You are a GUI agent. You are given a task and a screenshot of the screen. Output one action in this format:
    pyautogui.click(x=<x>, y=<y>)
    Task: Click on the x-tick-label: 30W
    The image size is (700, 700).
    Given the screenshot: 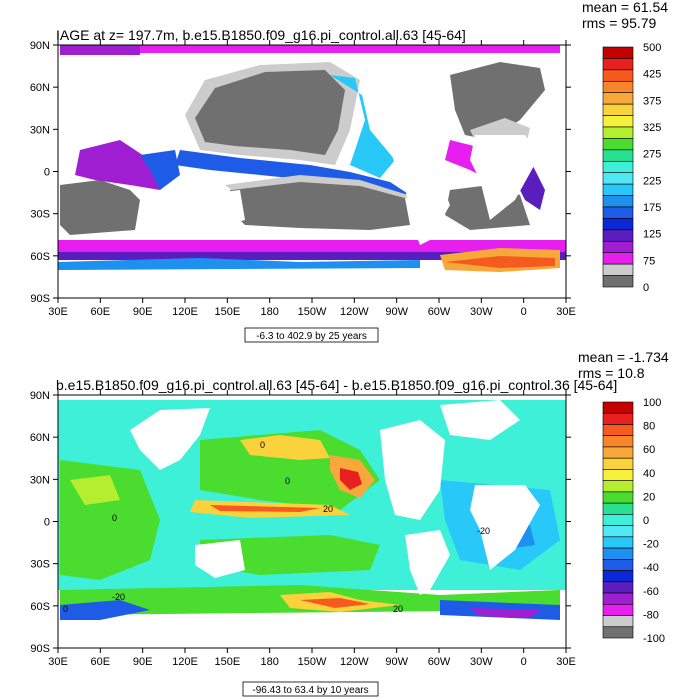 What is the action you would take?
    pyautogui.click(x=481, y=312)
    